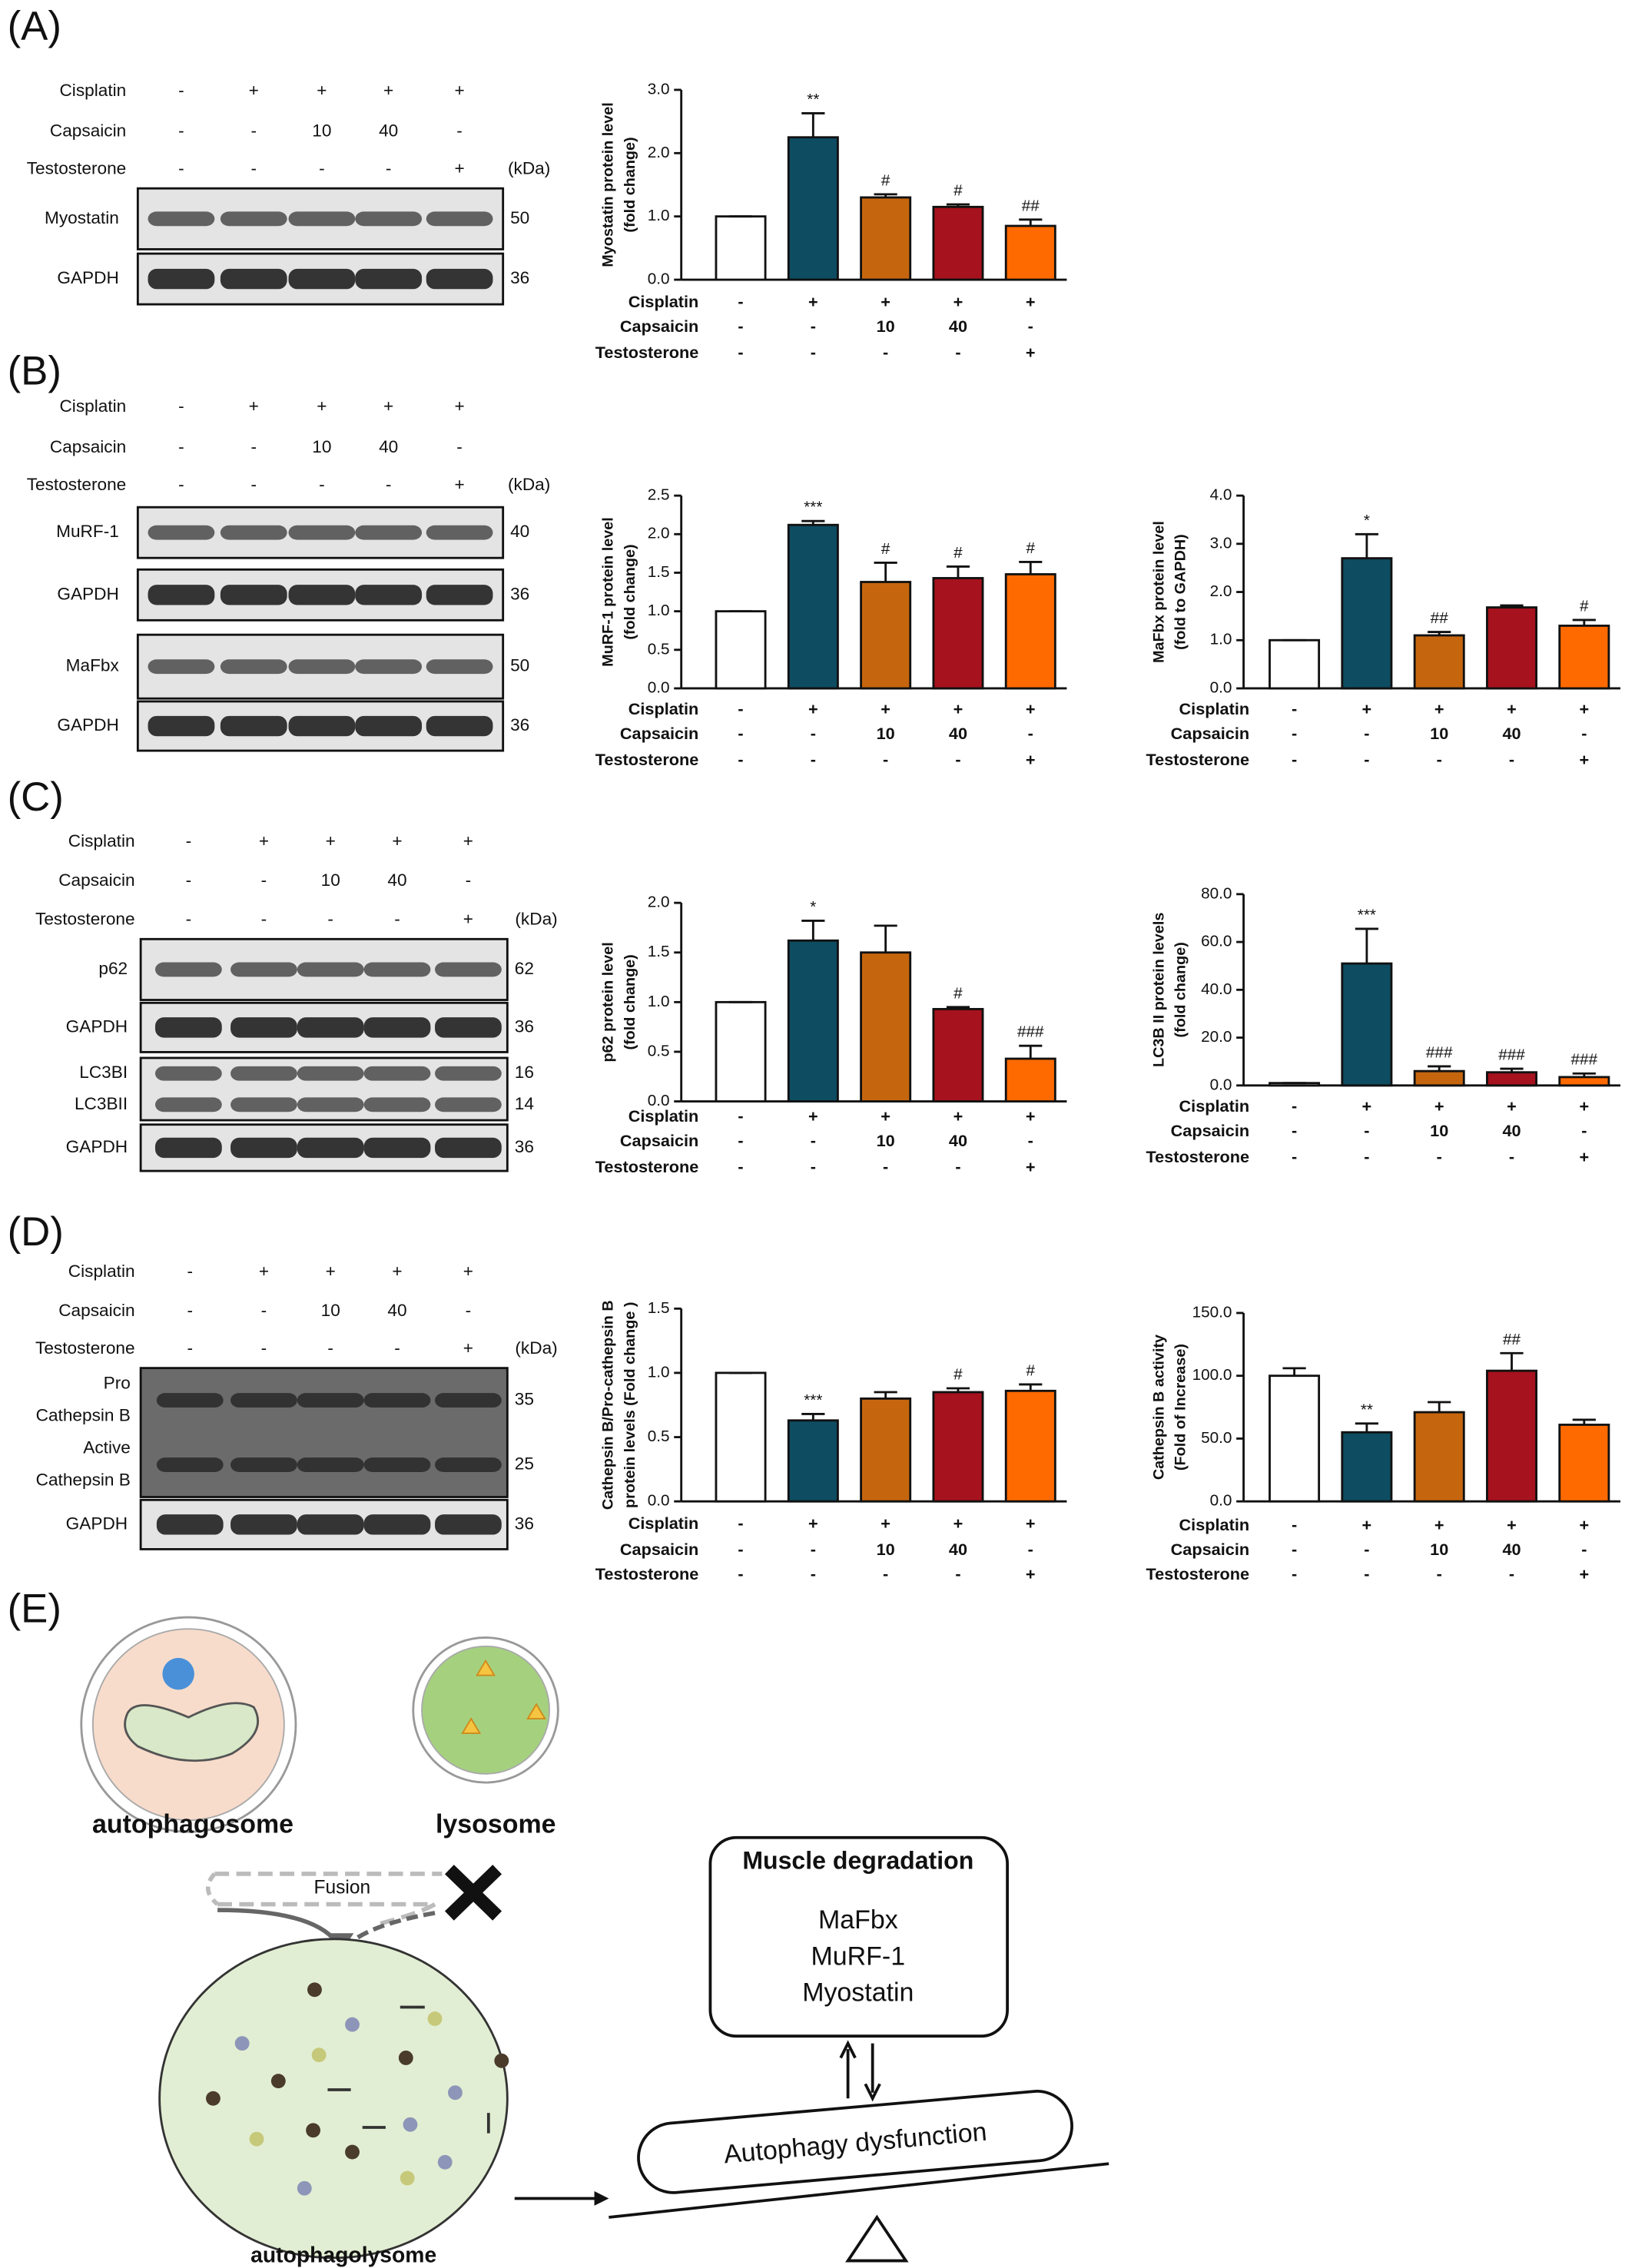 The height and width of the screenshot is (2268, 1635). What do you see at coordinates (1367, 1409) in the screenshot?
I see `significance: **` at bounding box center [1367, 1409].